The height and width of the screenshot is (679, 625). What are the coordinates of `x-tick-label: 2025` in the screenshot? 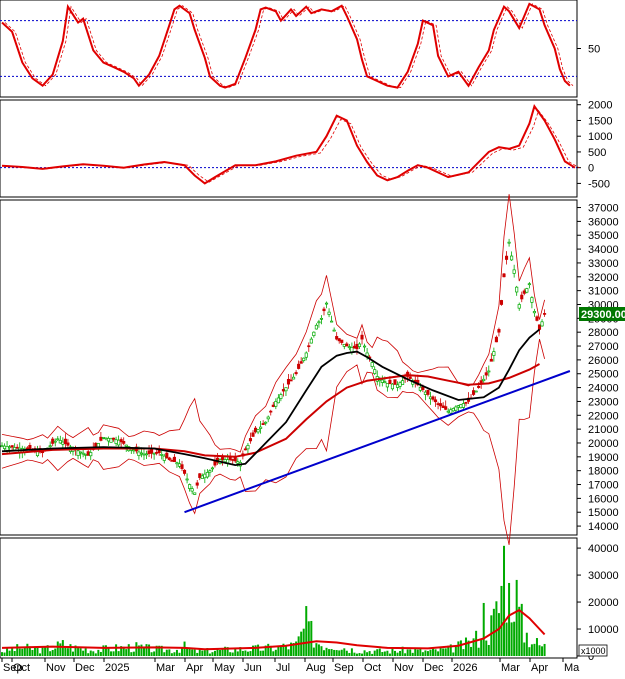 It's located at (117, 668).